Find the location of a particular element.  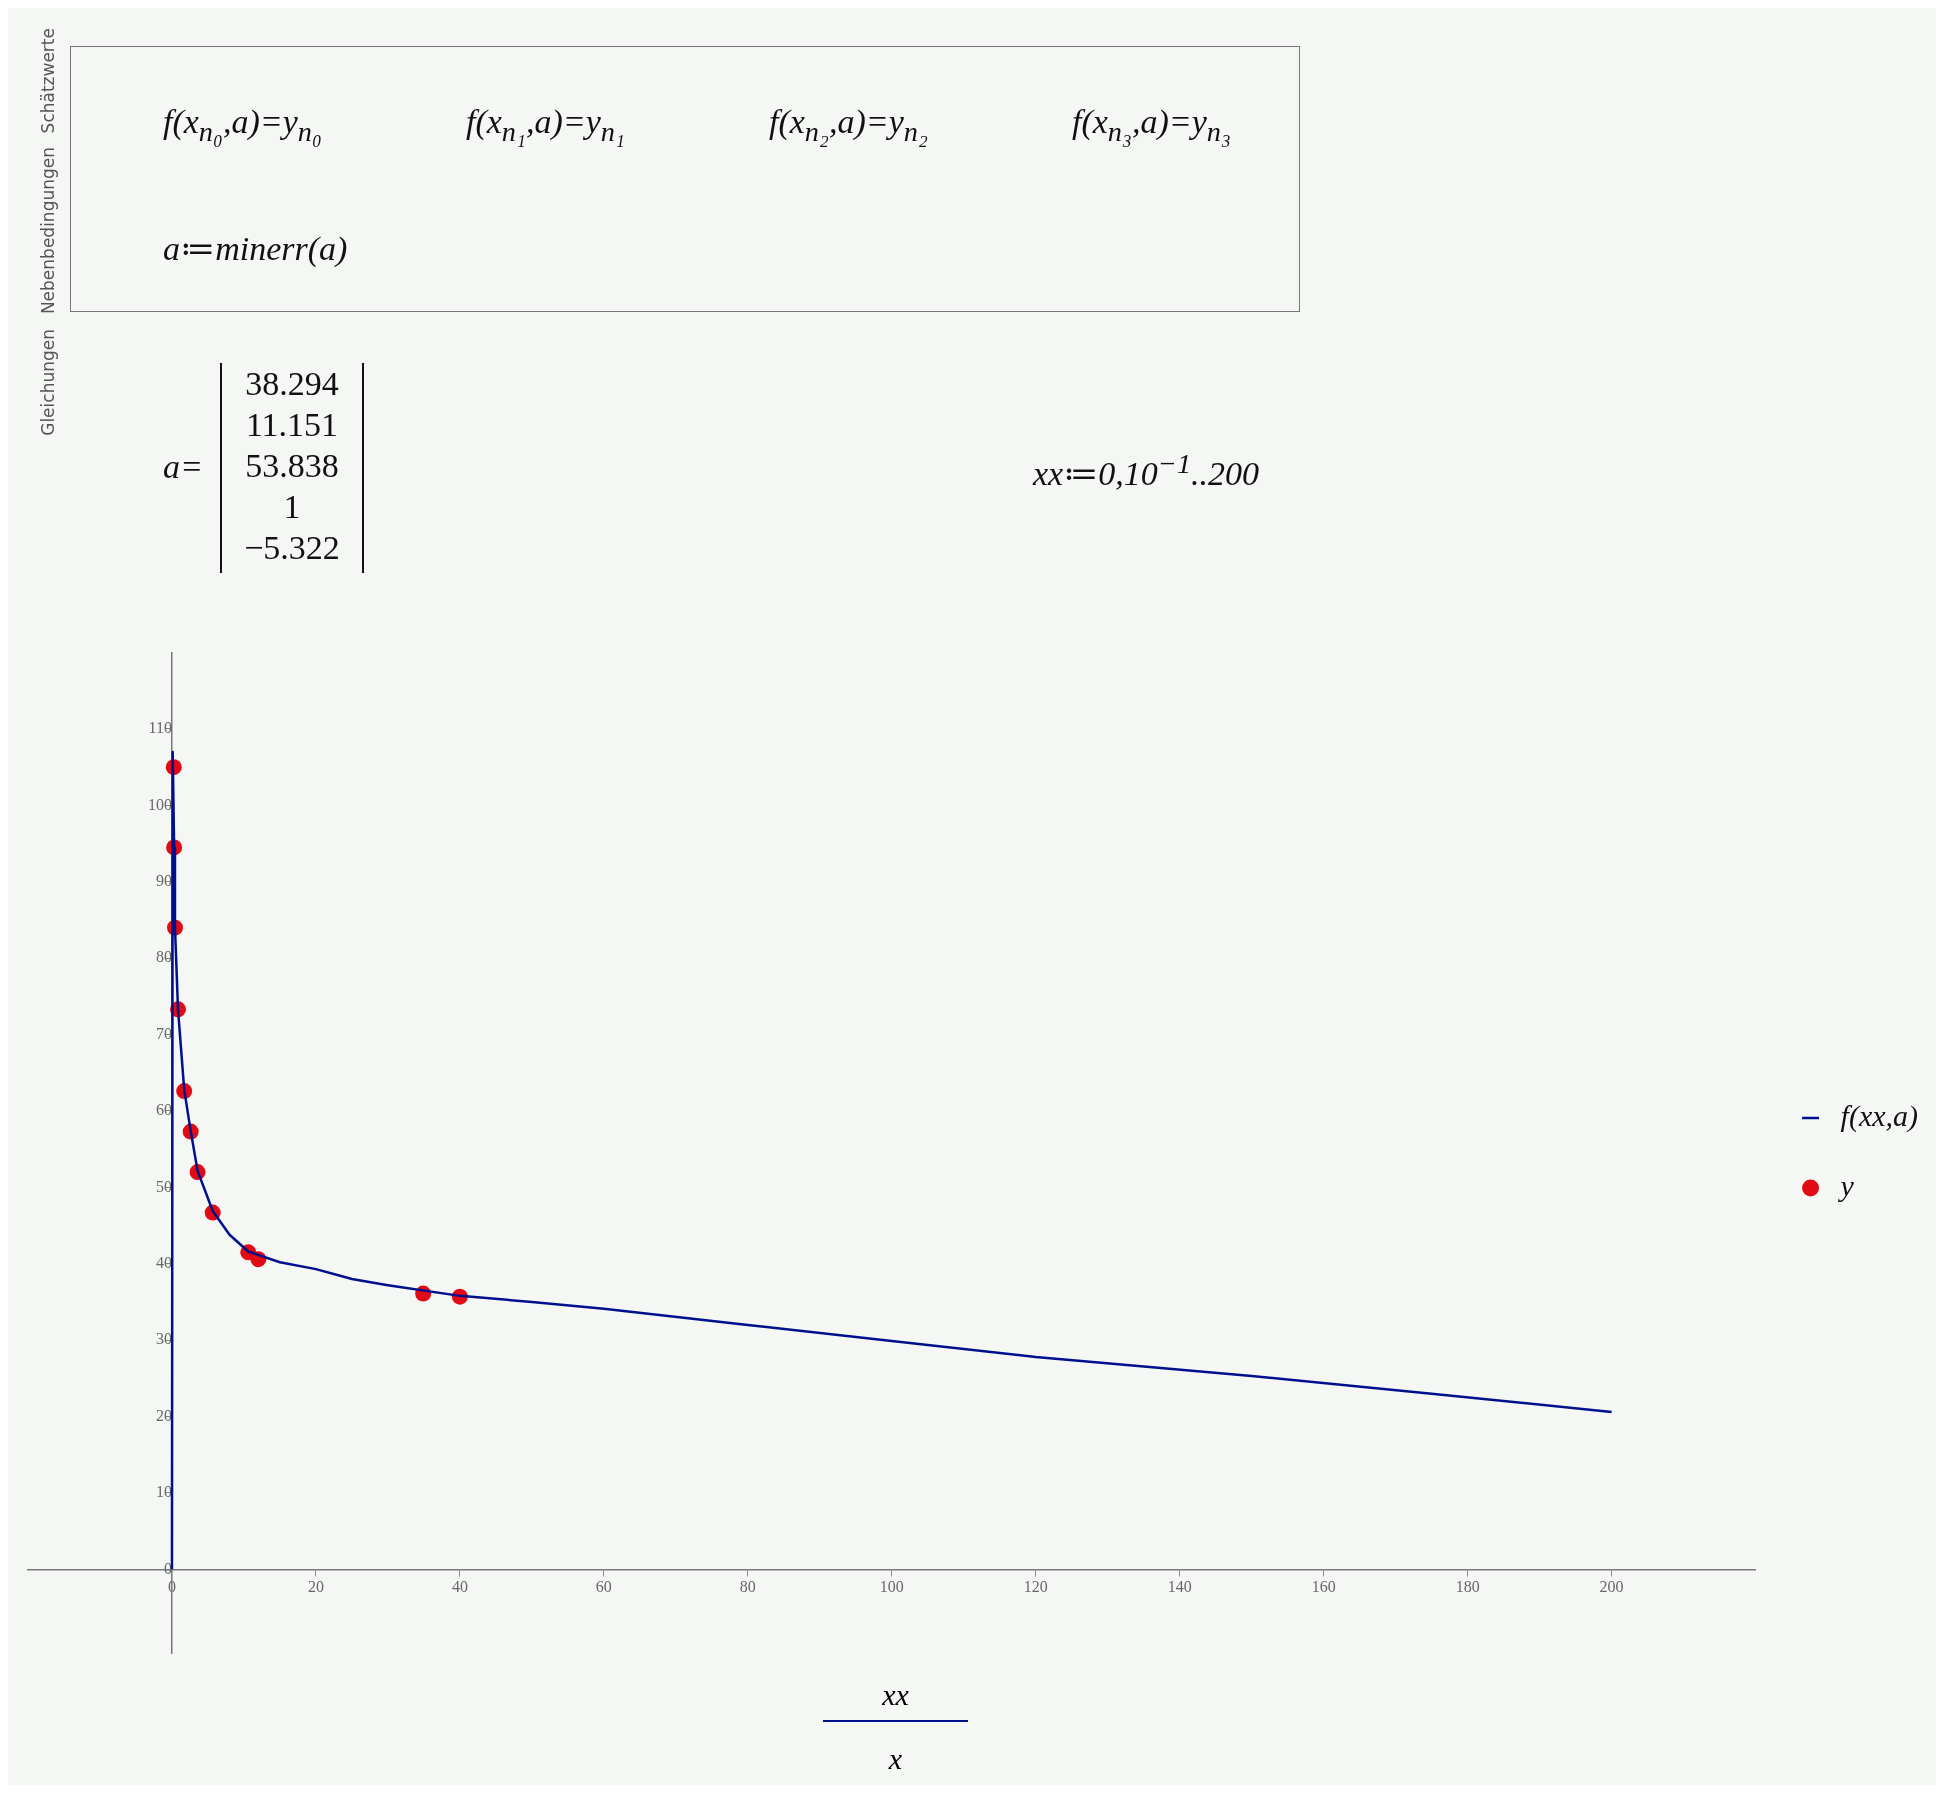

text: 53.838 is located at coordinates (292, 466).